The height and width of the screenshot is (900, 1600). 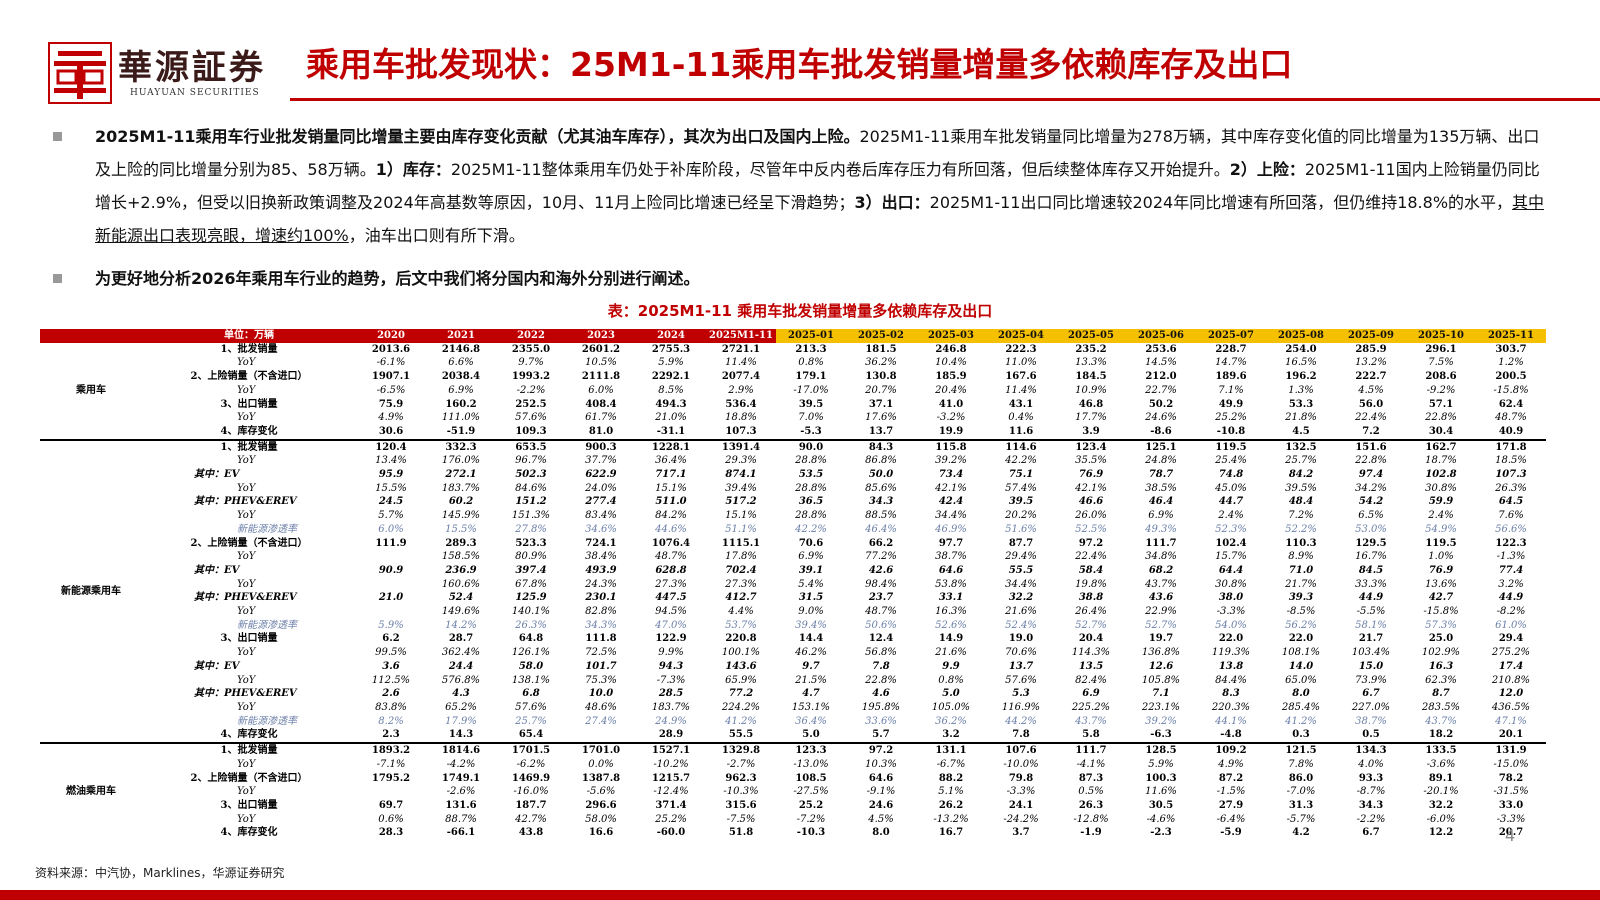 I want to click on table-cell: 29.4, so click(x=1511, y=639).